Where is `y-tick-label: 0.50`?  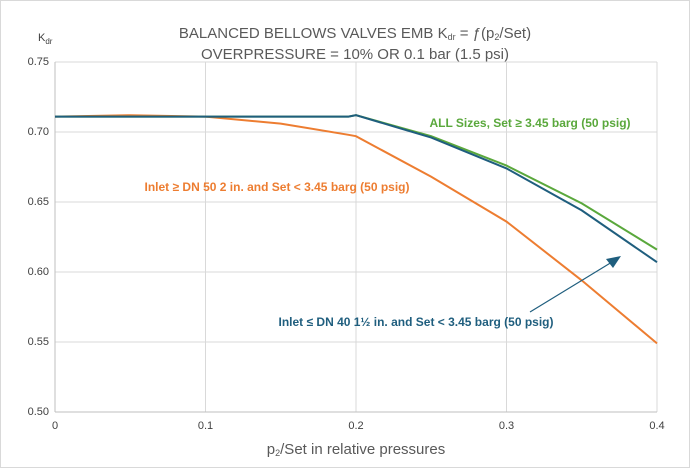
y-tick-label: 0.50 is located at coordinates (38, 412).